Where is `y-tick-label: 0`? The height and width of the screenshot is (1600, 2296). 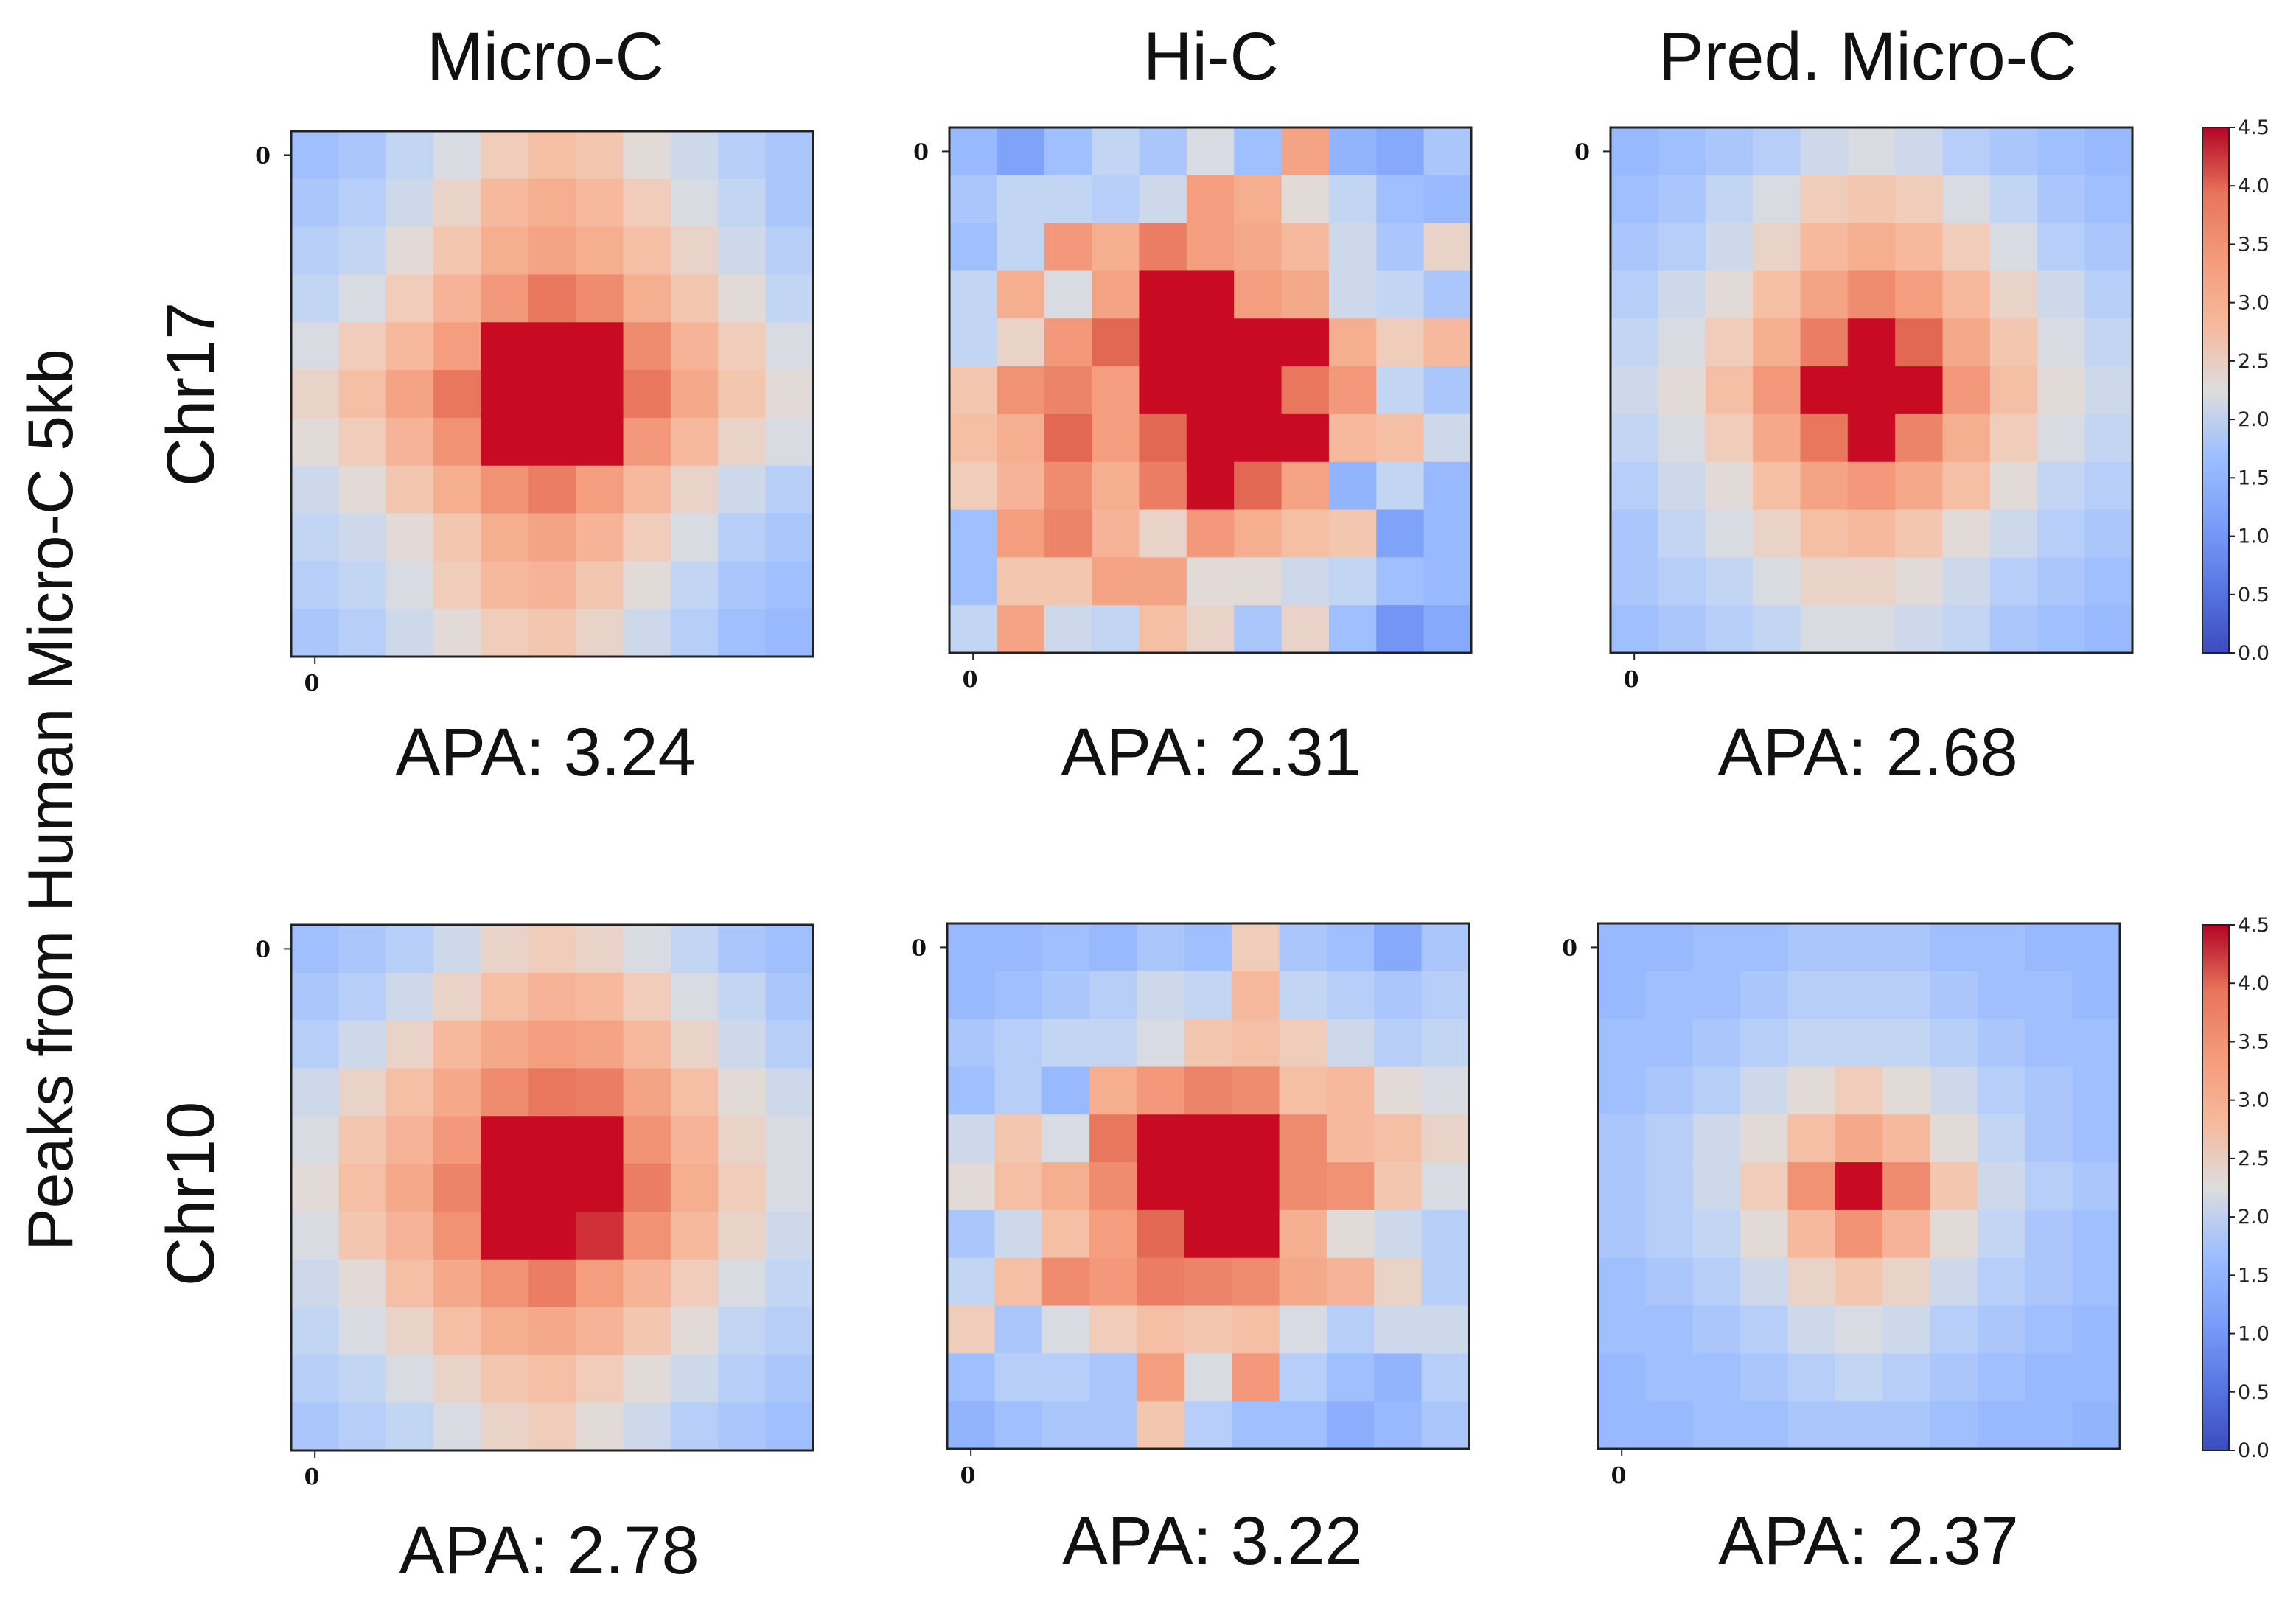 y-tick-label: 0 is located at coordinates (919, 948).